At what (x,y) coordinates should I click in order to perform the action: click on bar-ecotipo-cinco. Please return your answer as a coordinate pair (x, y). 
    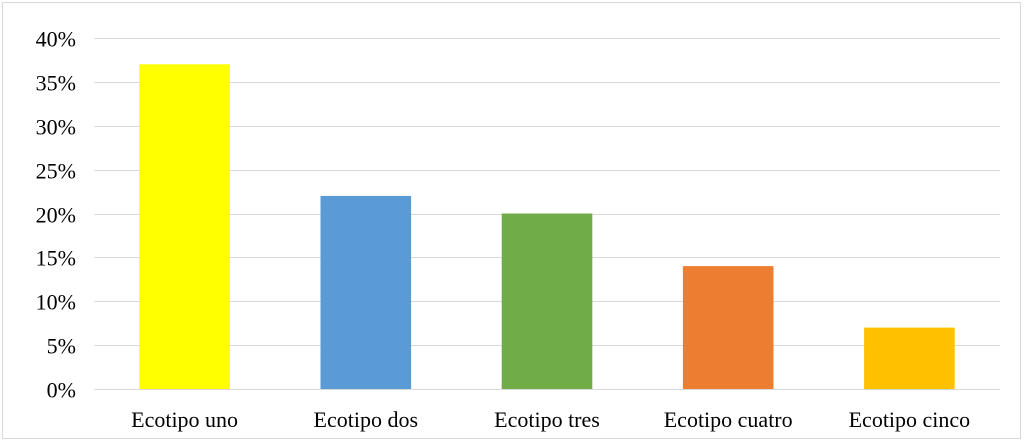
    Looking at the image, I should click on (909, 358).